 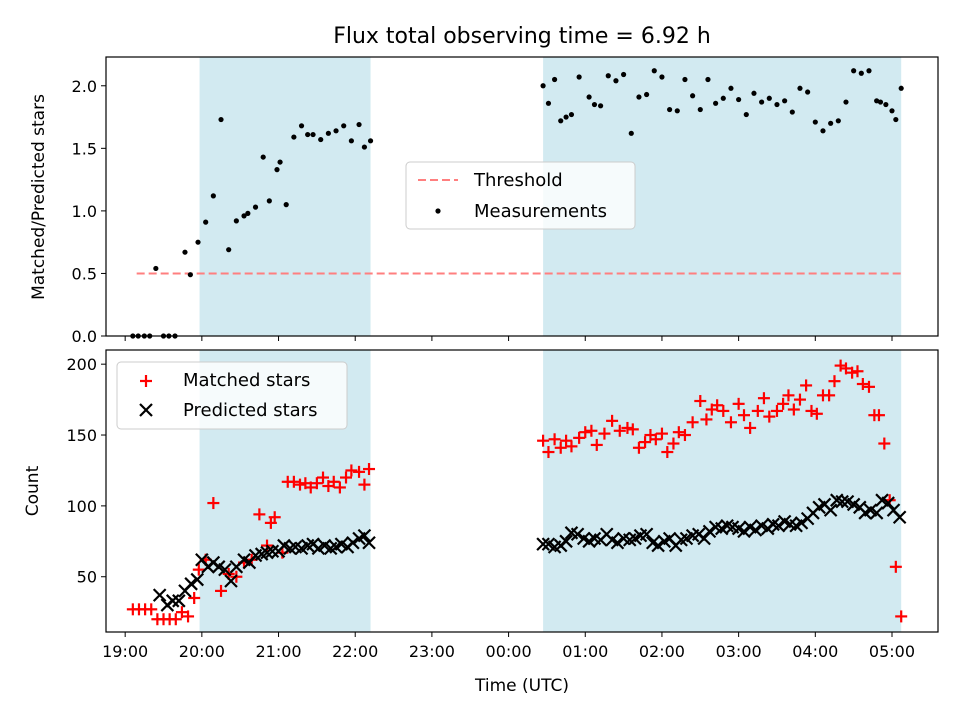 What do you see at coordinates (518, 180) in the screenshot?
I see `legend-threshold-label: Threshold` at bounding box center [518, 180].